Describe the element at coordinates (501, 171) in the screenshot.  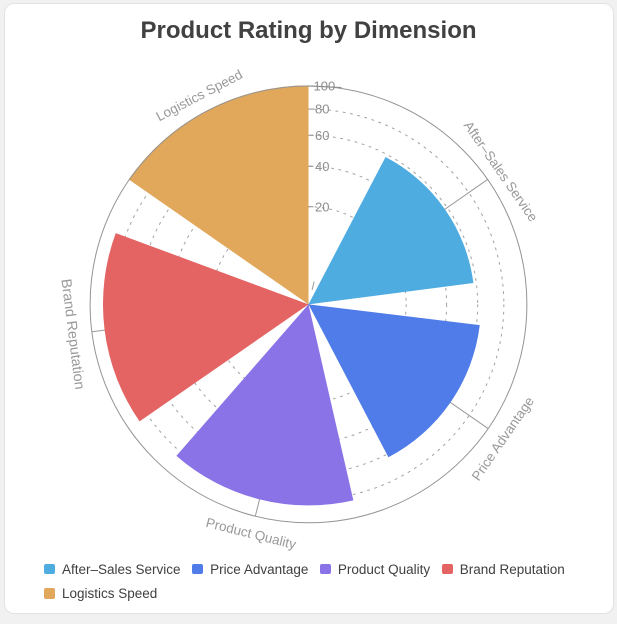
I see `svg-text: After–Sales Service` at that location.